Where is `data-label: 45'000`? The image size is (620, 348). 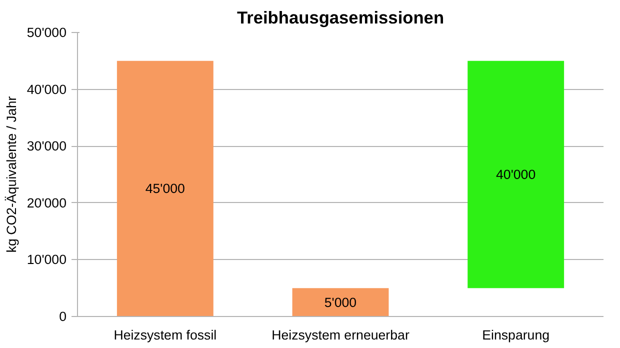 data-label: 45'000 is located at coordinates (165, 188).